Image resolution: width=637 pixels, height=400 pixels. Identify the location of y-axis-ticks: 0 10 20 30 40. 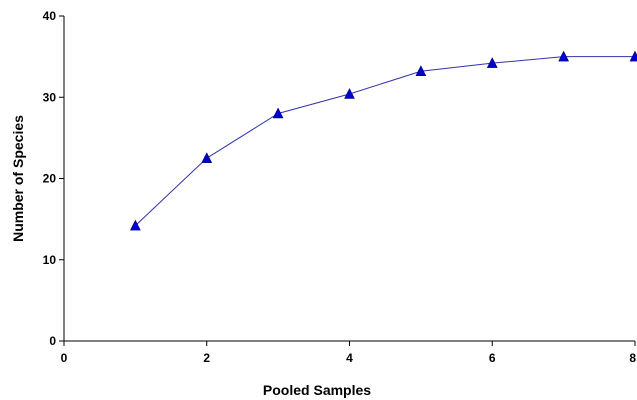
(53, 178).